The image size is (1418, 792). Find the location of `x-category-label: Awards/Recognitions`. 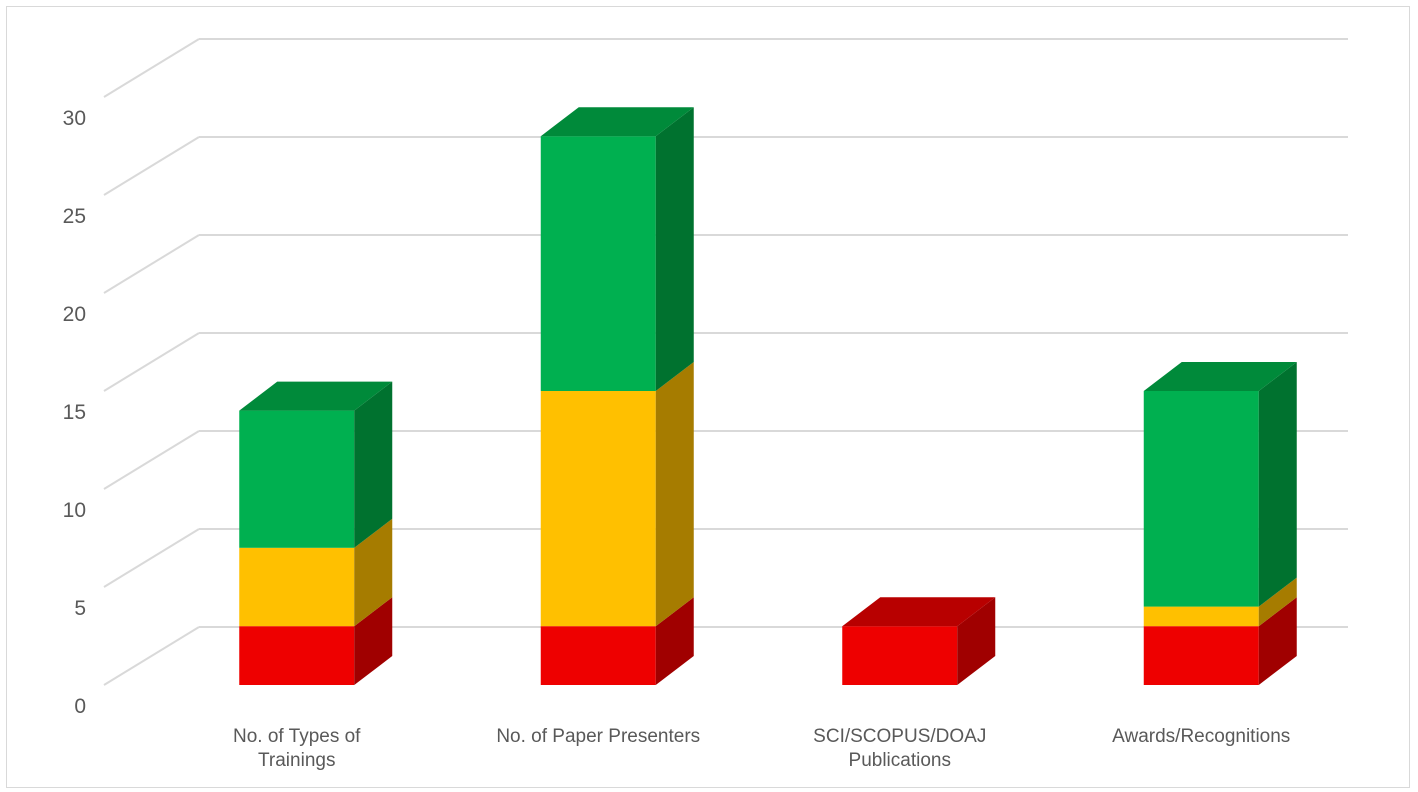

x-category-label: Awards/Recognitions is located at coordinates (1201, 736).